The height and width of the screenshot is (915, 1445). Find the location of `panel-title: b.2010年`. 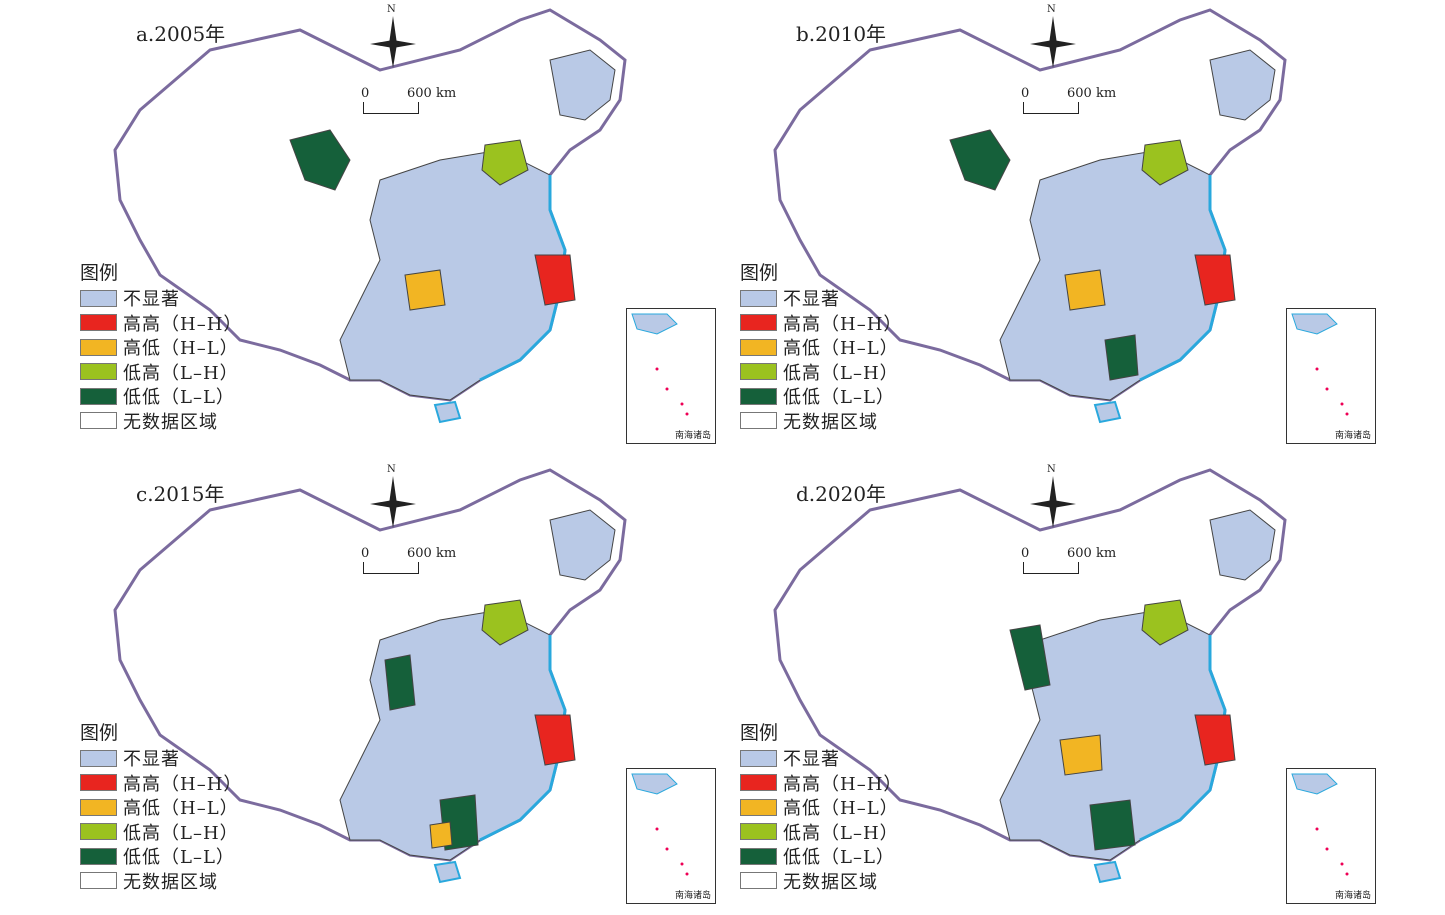

panel-title: b.2010年 is located at coordinates (841, 34).